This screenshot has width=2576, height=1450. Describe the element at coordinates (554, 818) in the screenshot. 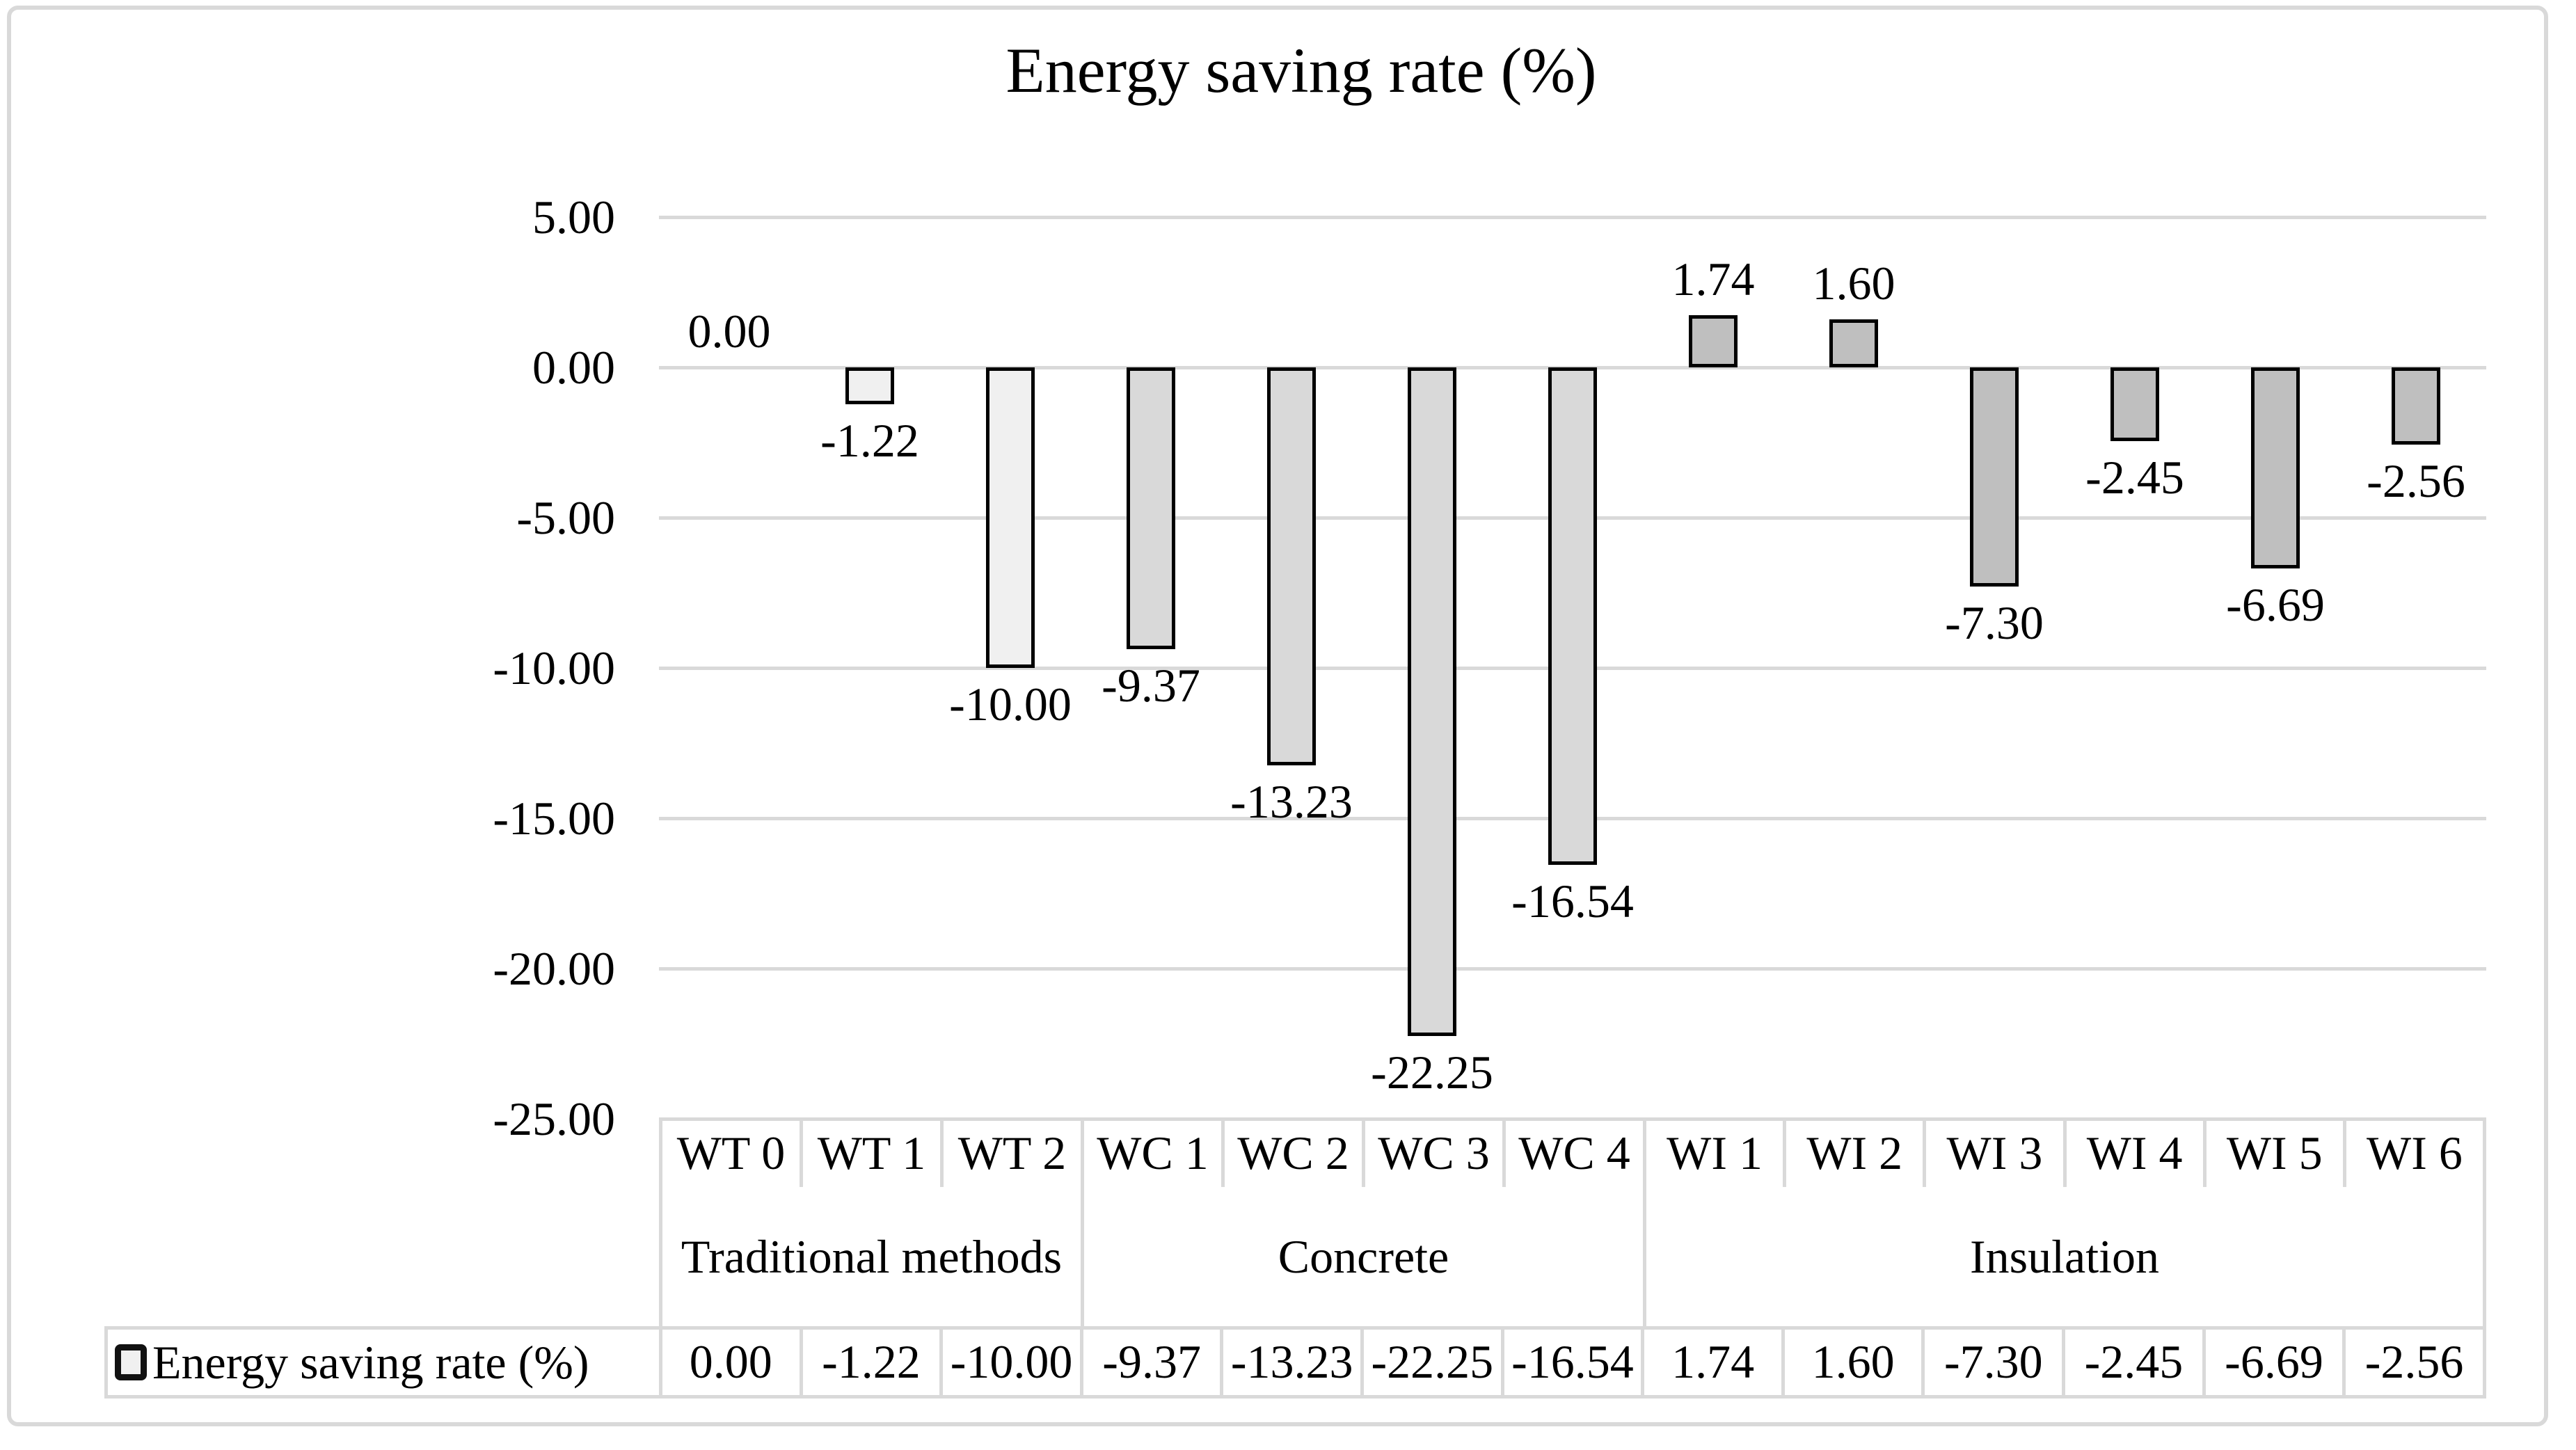

I see `y-axis-tick-label: -15.00` at that location.